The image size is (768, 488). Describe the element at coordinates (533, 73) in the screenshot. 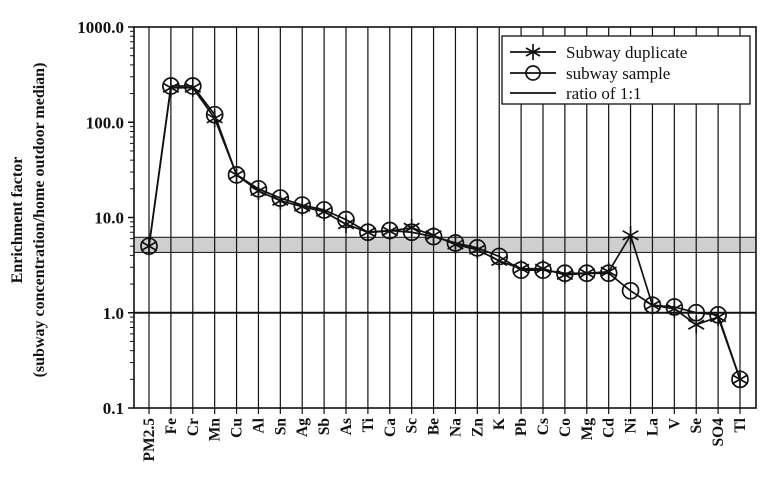

I see `legend-circle-icon` at that location.